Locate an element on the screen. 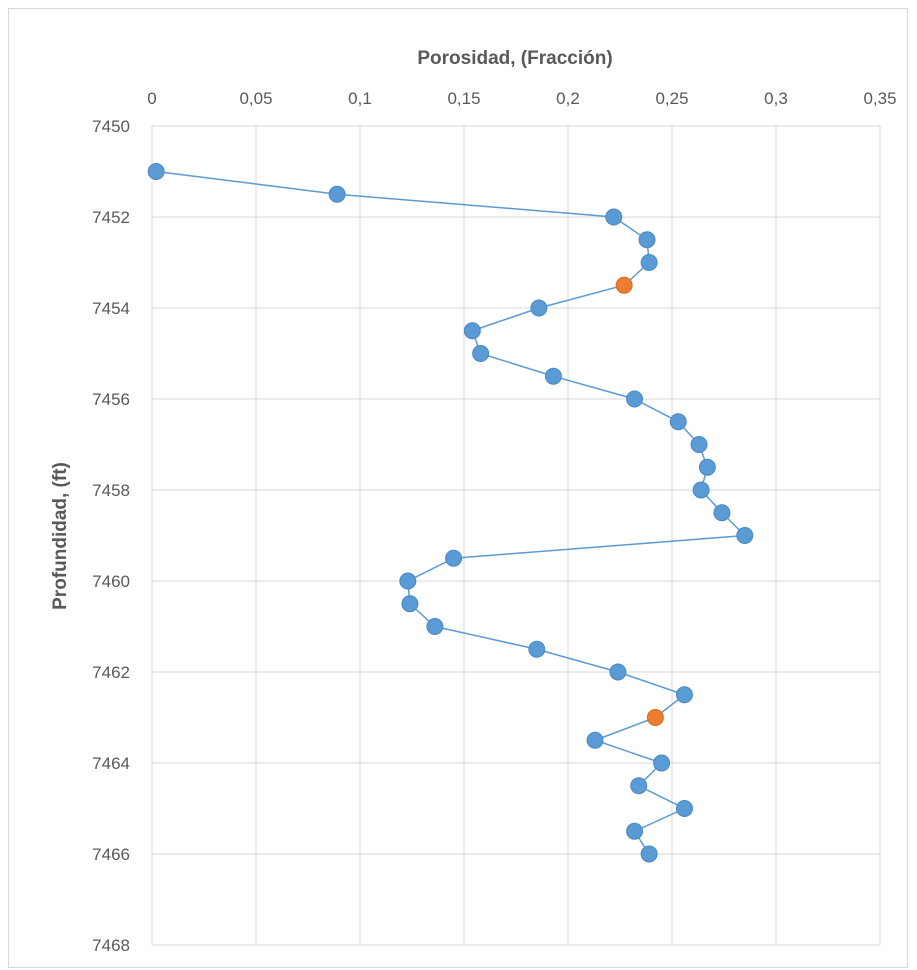 This screenshot has width=917, height=970. y-tick-label: 7468 is located at coordinates (111, 945).